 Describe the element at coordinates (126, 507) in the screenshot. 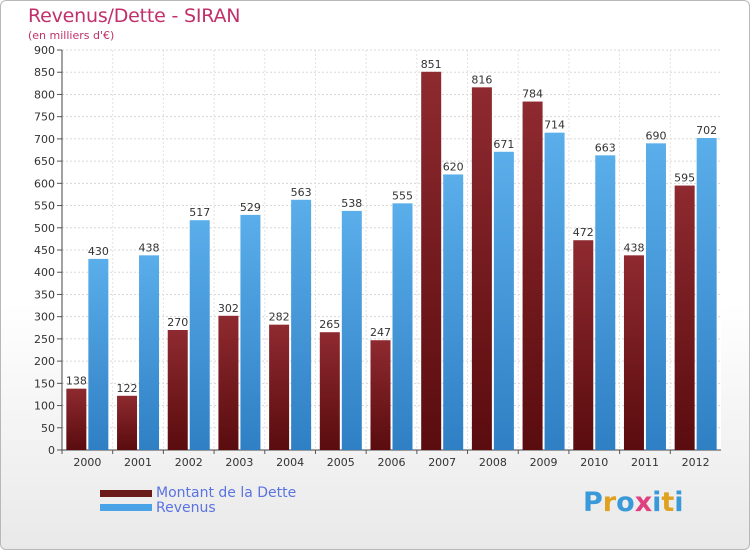

I see `legend-swatch-revenus` at that location.